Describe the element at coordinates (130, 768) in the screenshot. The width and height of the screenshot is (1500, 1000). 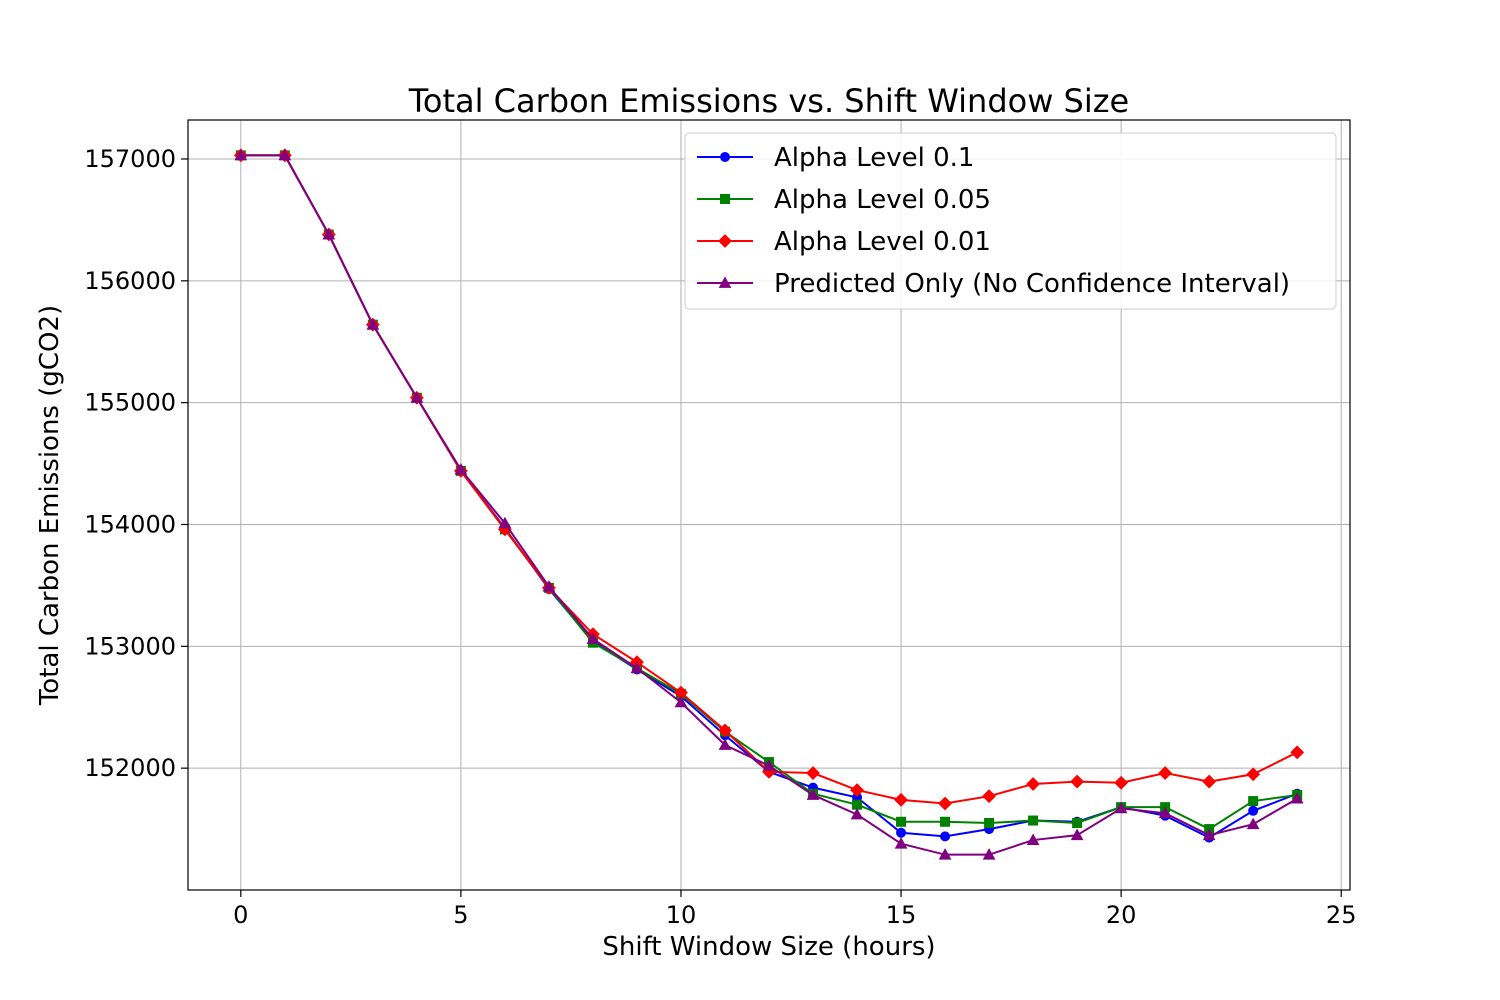
I see `y-tick-label: 152000` at that location.